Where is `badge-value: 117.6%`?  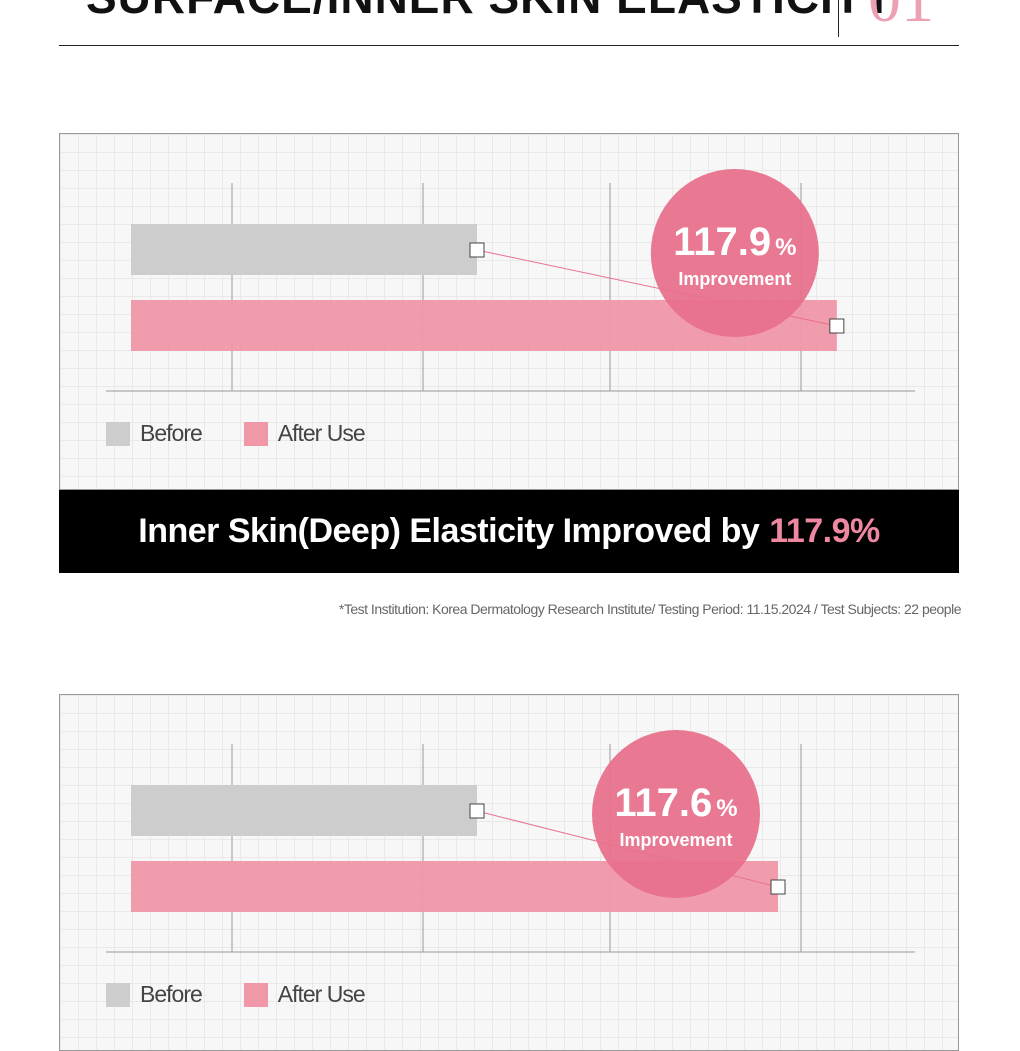 badge-value: 117.6% is located at coordinates (675, 803).